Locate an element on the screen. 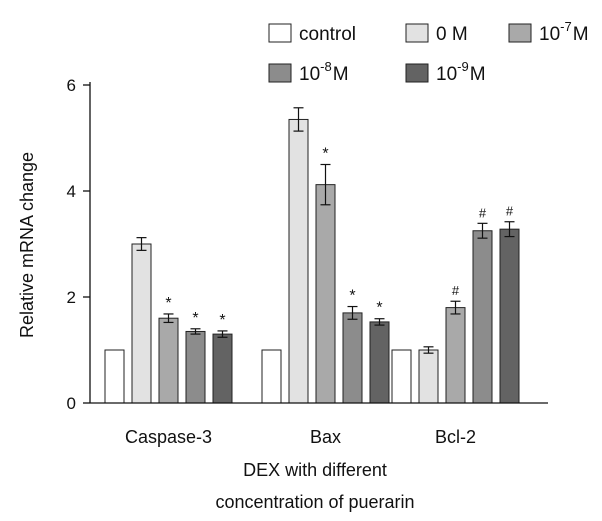 This screenshot has width=602, height=521. y-axis: 0 2 4 6 is located at coordinates (78, 244).